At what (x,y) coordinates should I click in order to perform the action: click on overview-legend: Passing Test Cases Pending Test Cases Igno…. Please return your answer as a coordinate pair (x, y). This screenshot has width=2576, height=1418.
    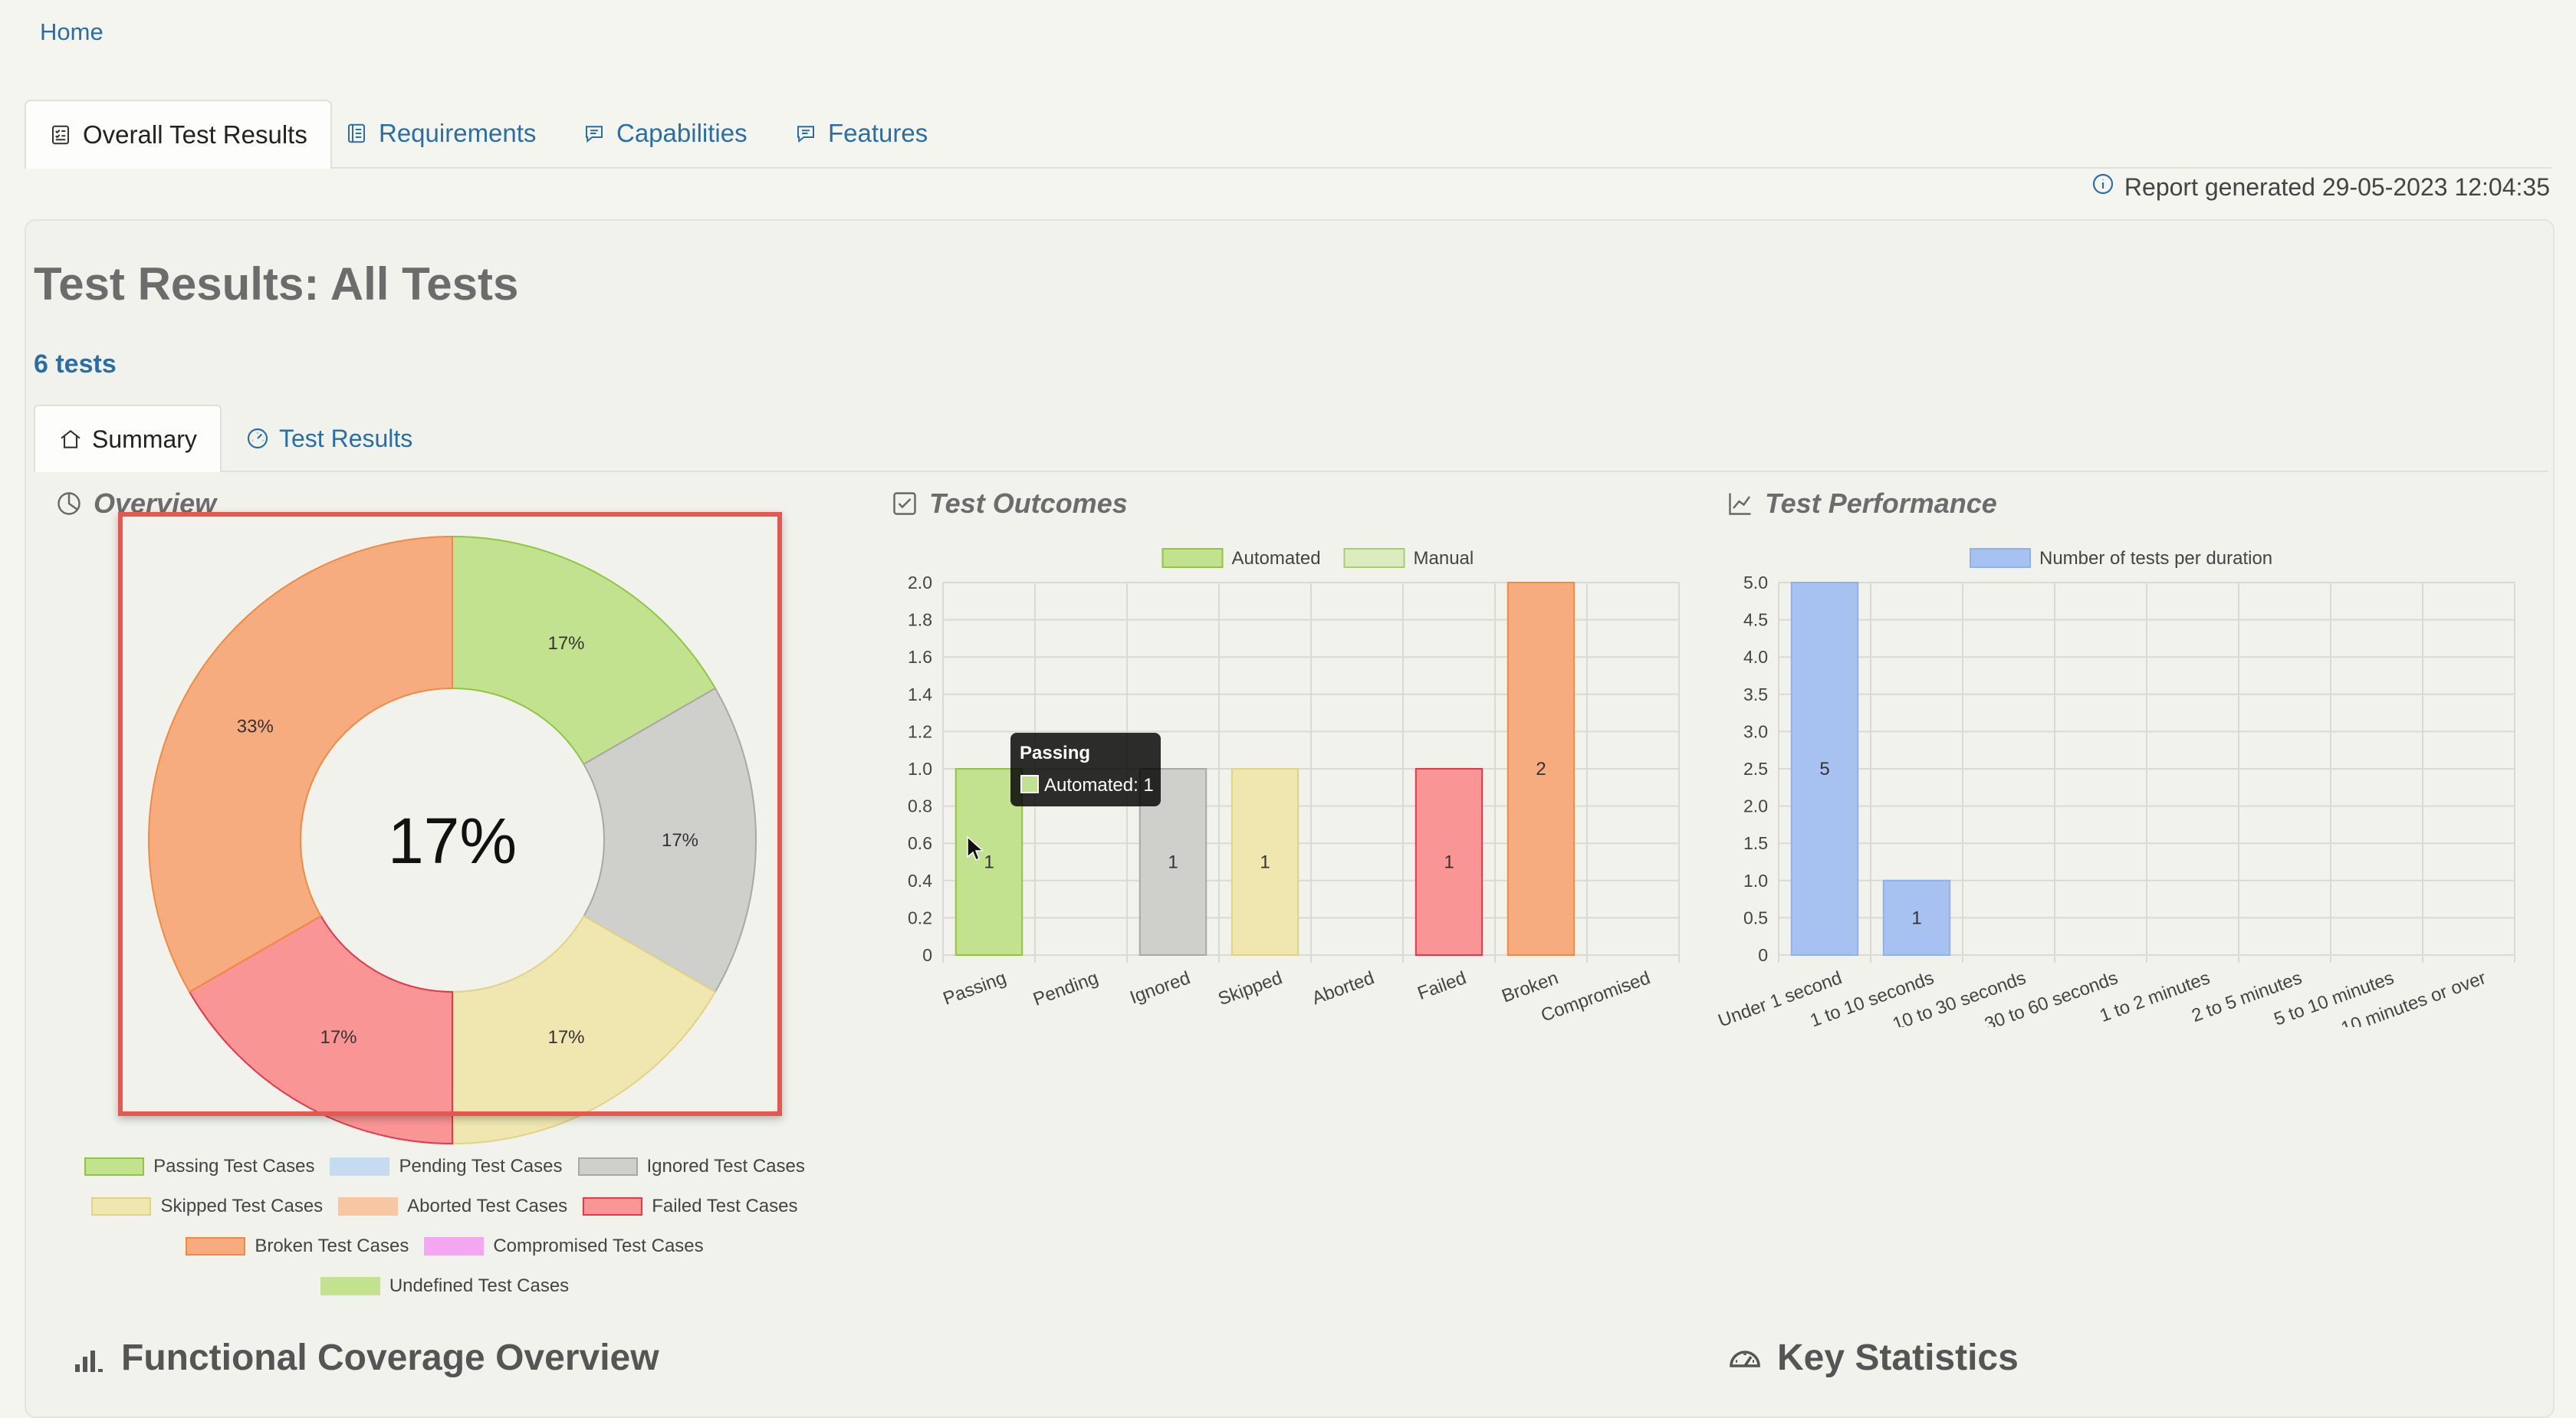
    Looking at the image, I should click on (444, 1229).